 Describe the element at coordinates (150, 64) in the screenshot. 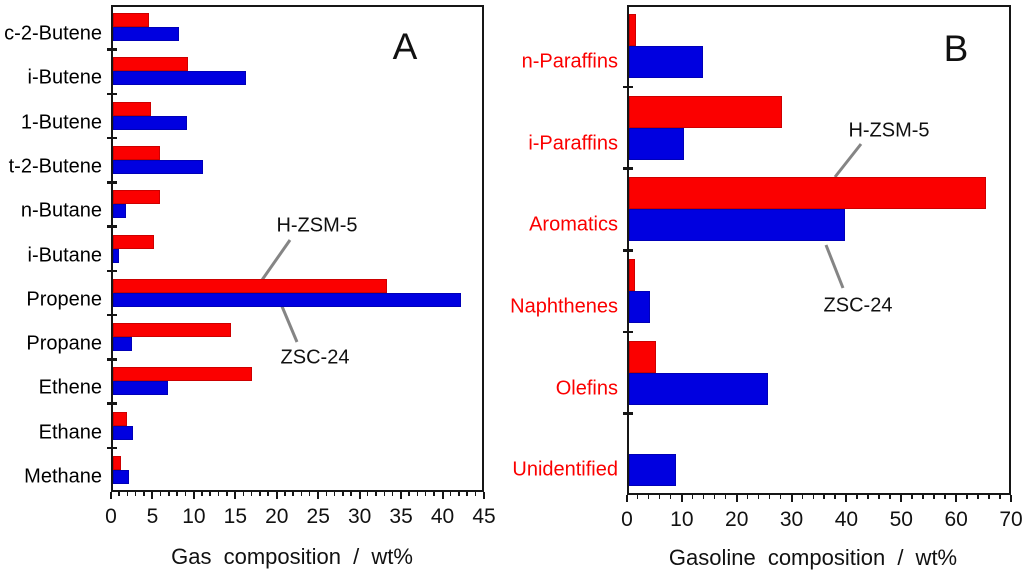

I see `bar-h-zsm-5-i-butene` at that location.